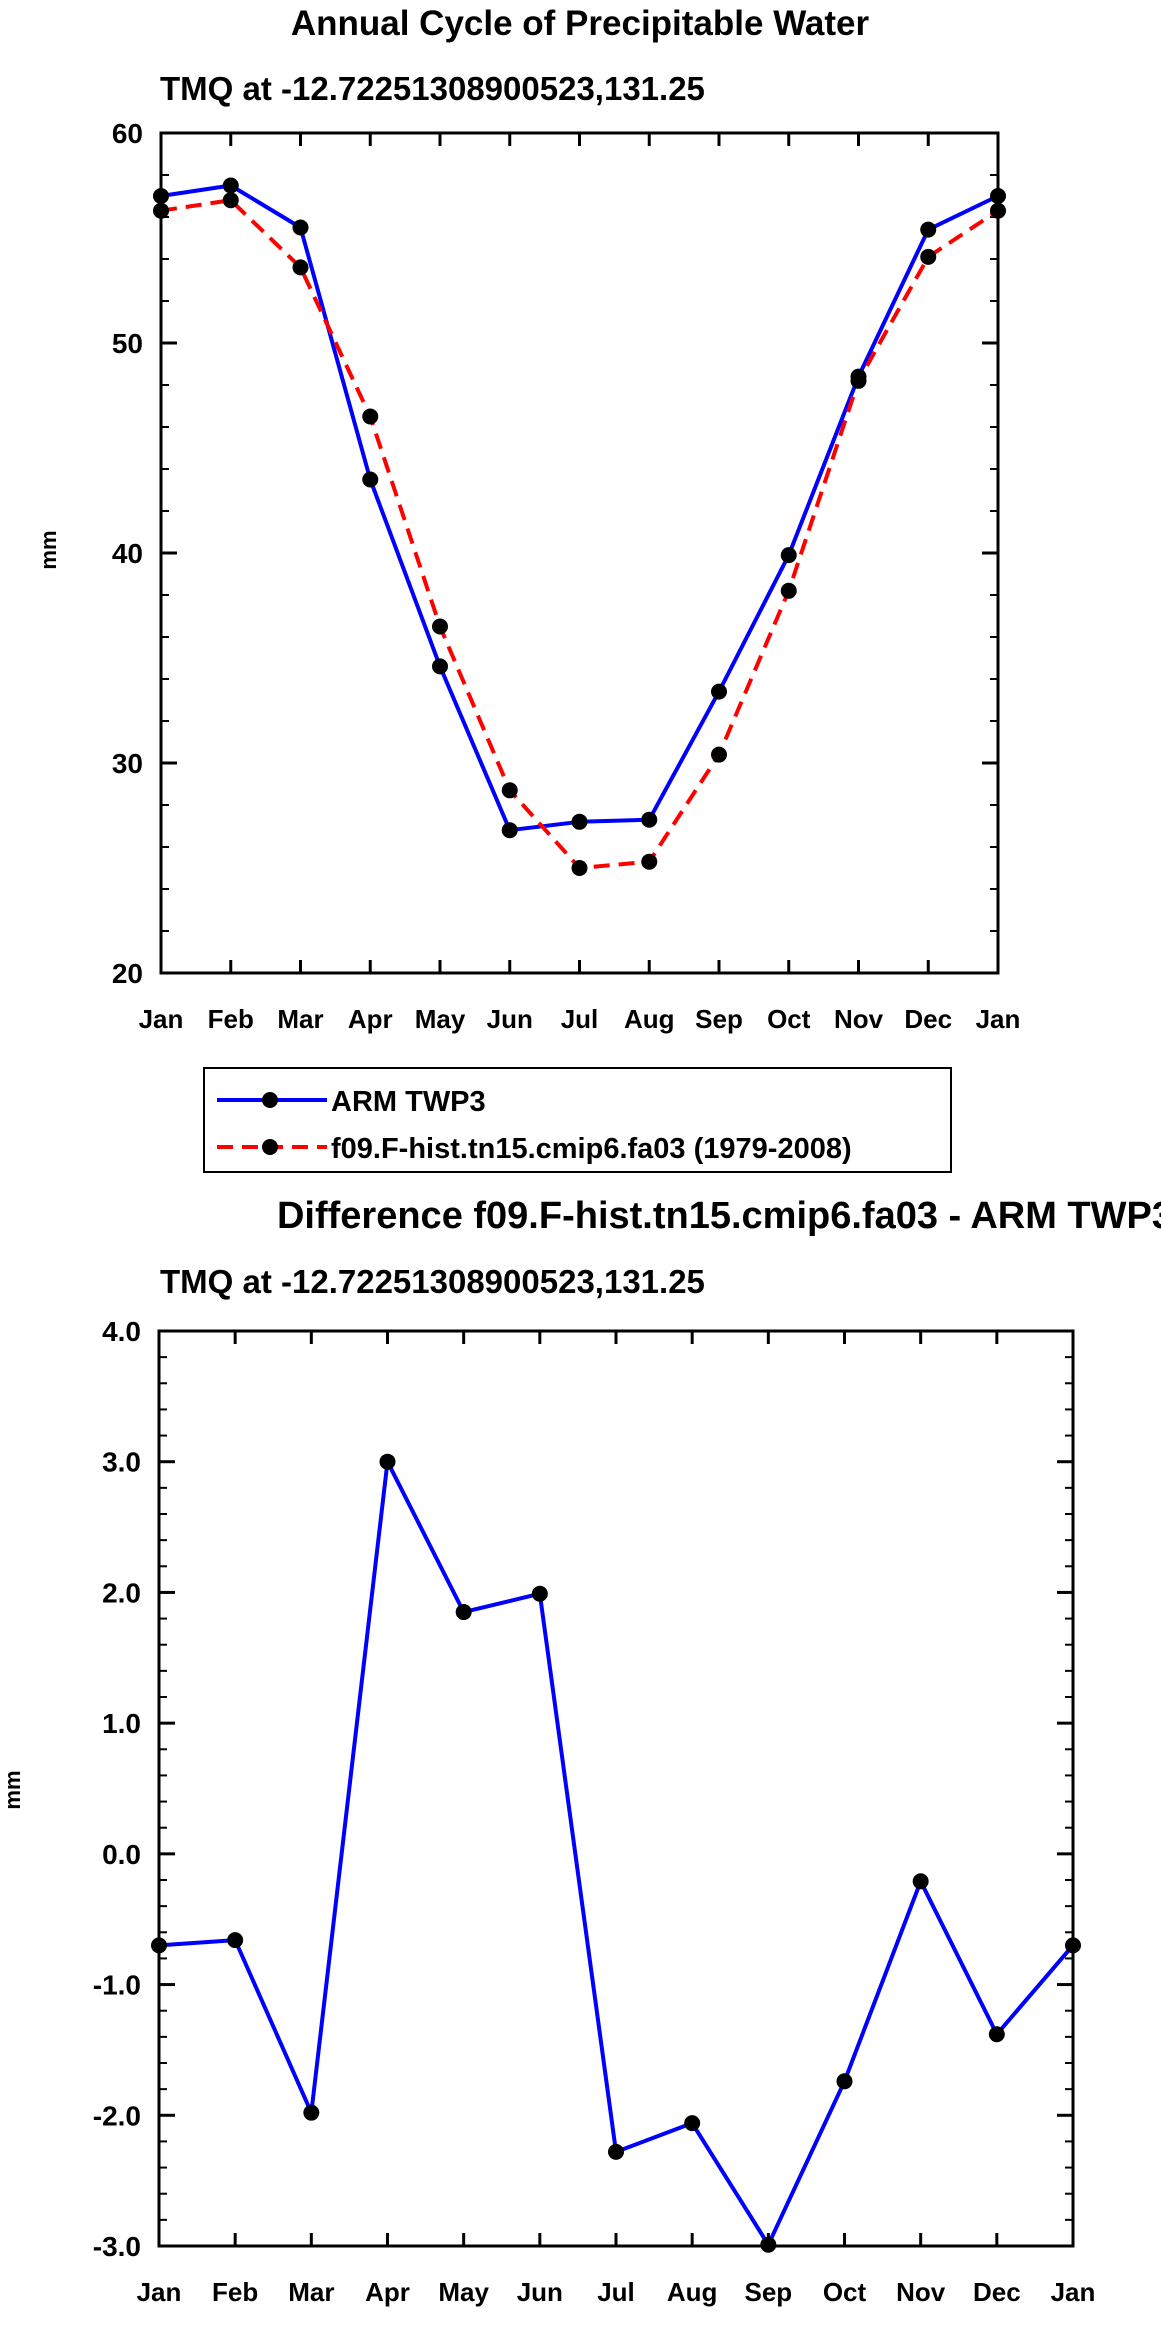  I want to click on y-tick-label: -1.0, so click(117, 1985).